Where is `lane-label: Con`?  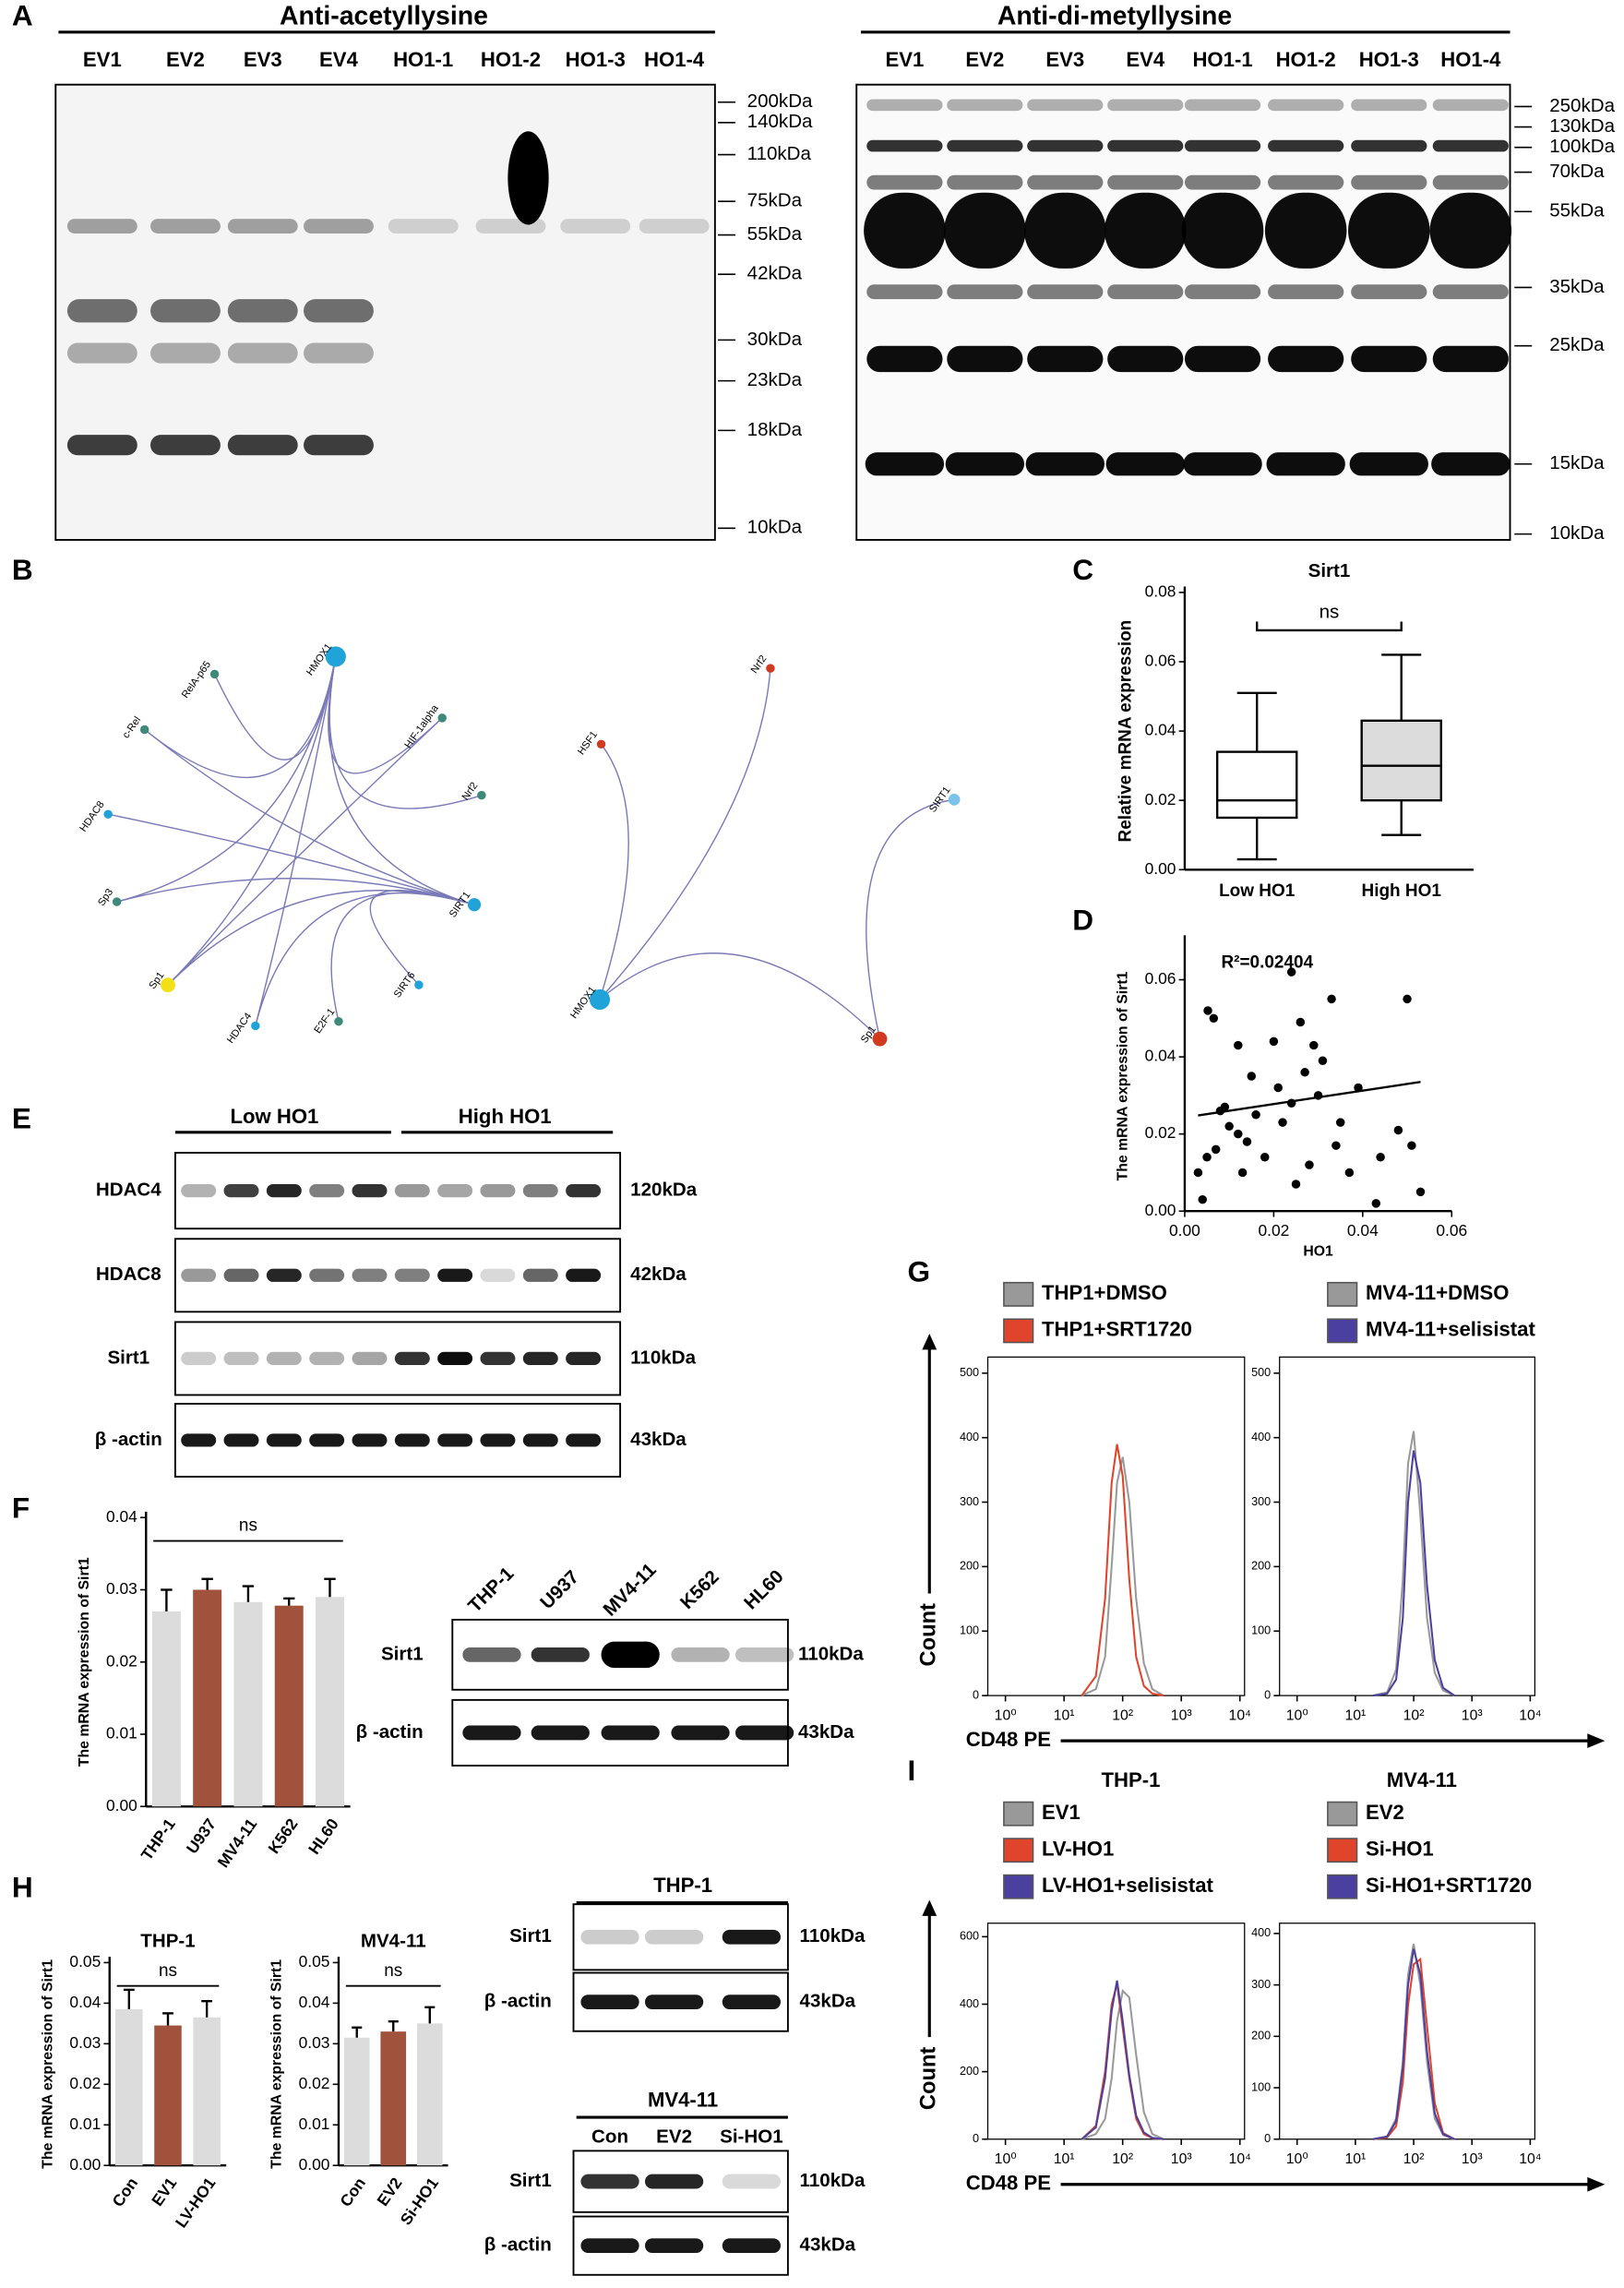
lane-label: Con is located at coordinates (609, 2137).